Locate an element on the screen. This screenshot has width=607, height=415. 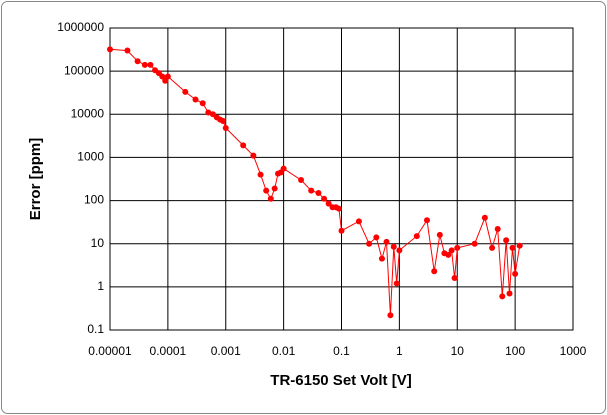
y-tick-label: 100000 is located at coordinates (84, 70).